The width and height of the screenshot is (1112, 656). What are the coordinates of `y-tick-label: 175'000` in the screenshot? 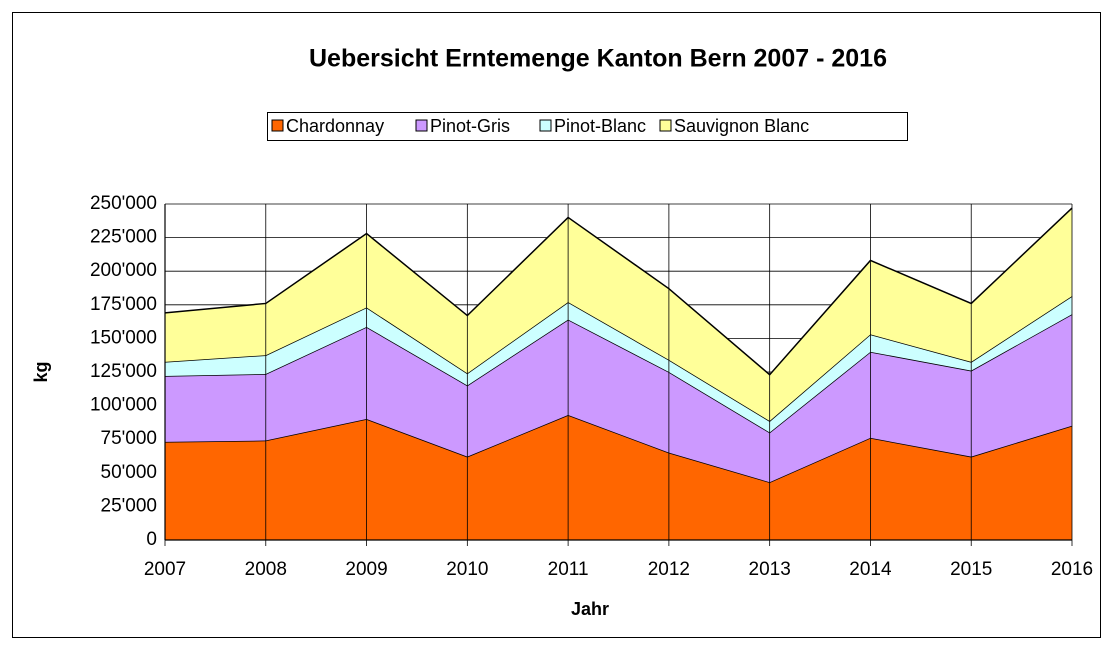 It's located at (123, 304).